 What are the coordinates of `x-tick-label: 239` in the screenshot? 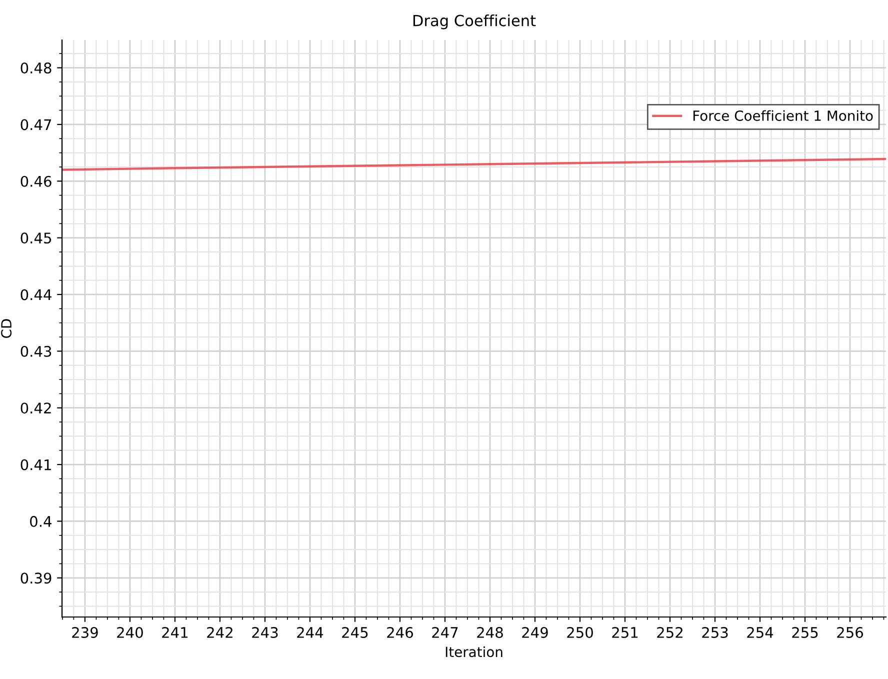 It's located at (85, 632).